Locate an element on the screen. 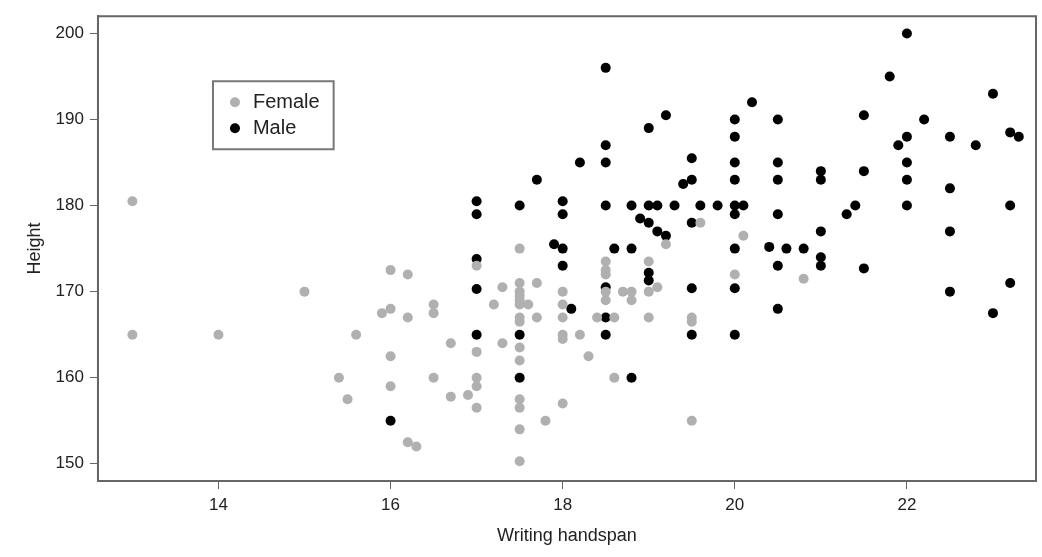 This screenshot has height=557, width=1042. x-tick-label: 22 is located at coordinates (907, 504).